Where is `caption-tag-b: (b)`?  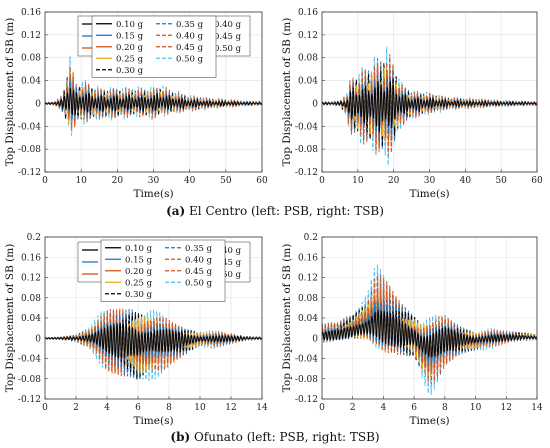 caption-tag-b: (b) is located at coordinates (180, 437).